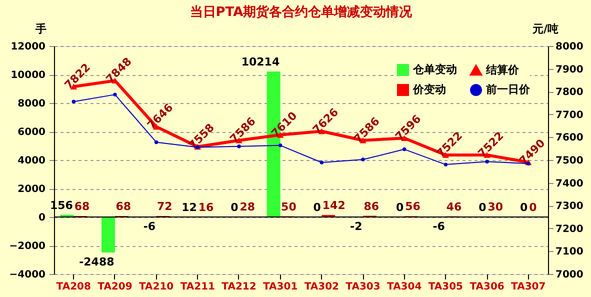  I want to click on x-tick-label: TA208, so click(73, 287).